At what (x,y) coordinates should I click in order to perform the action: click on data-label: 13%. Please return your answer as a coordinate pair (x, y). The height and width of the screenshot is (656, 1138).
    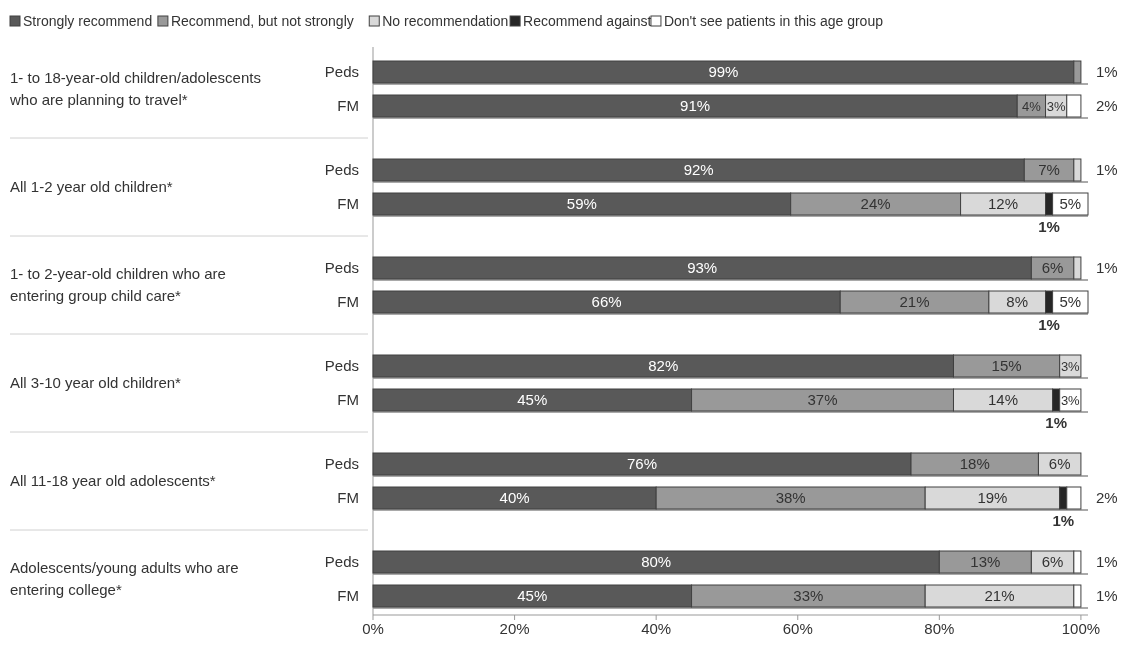
    Looking at the image, I should click on (985, 561).